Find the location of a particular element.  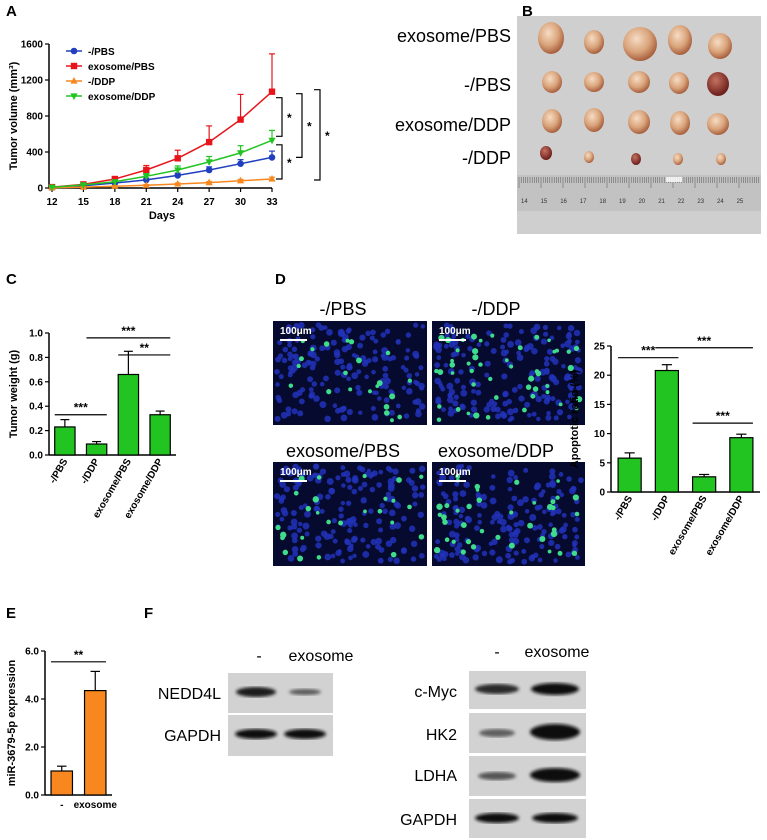

significance-bracket is located at coordinates (279, 117).